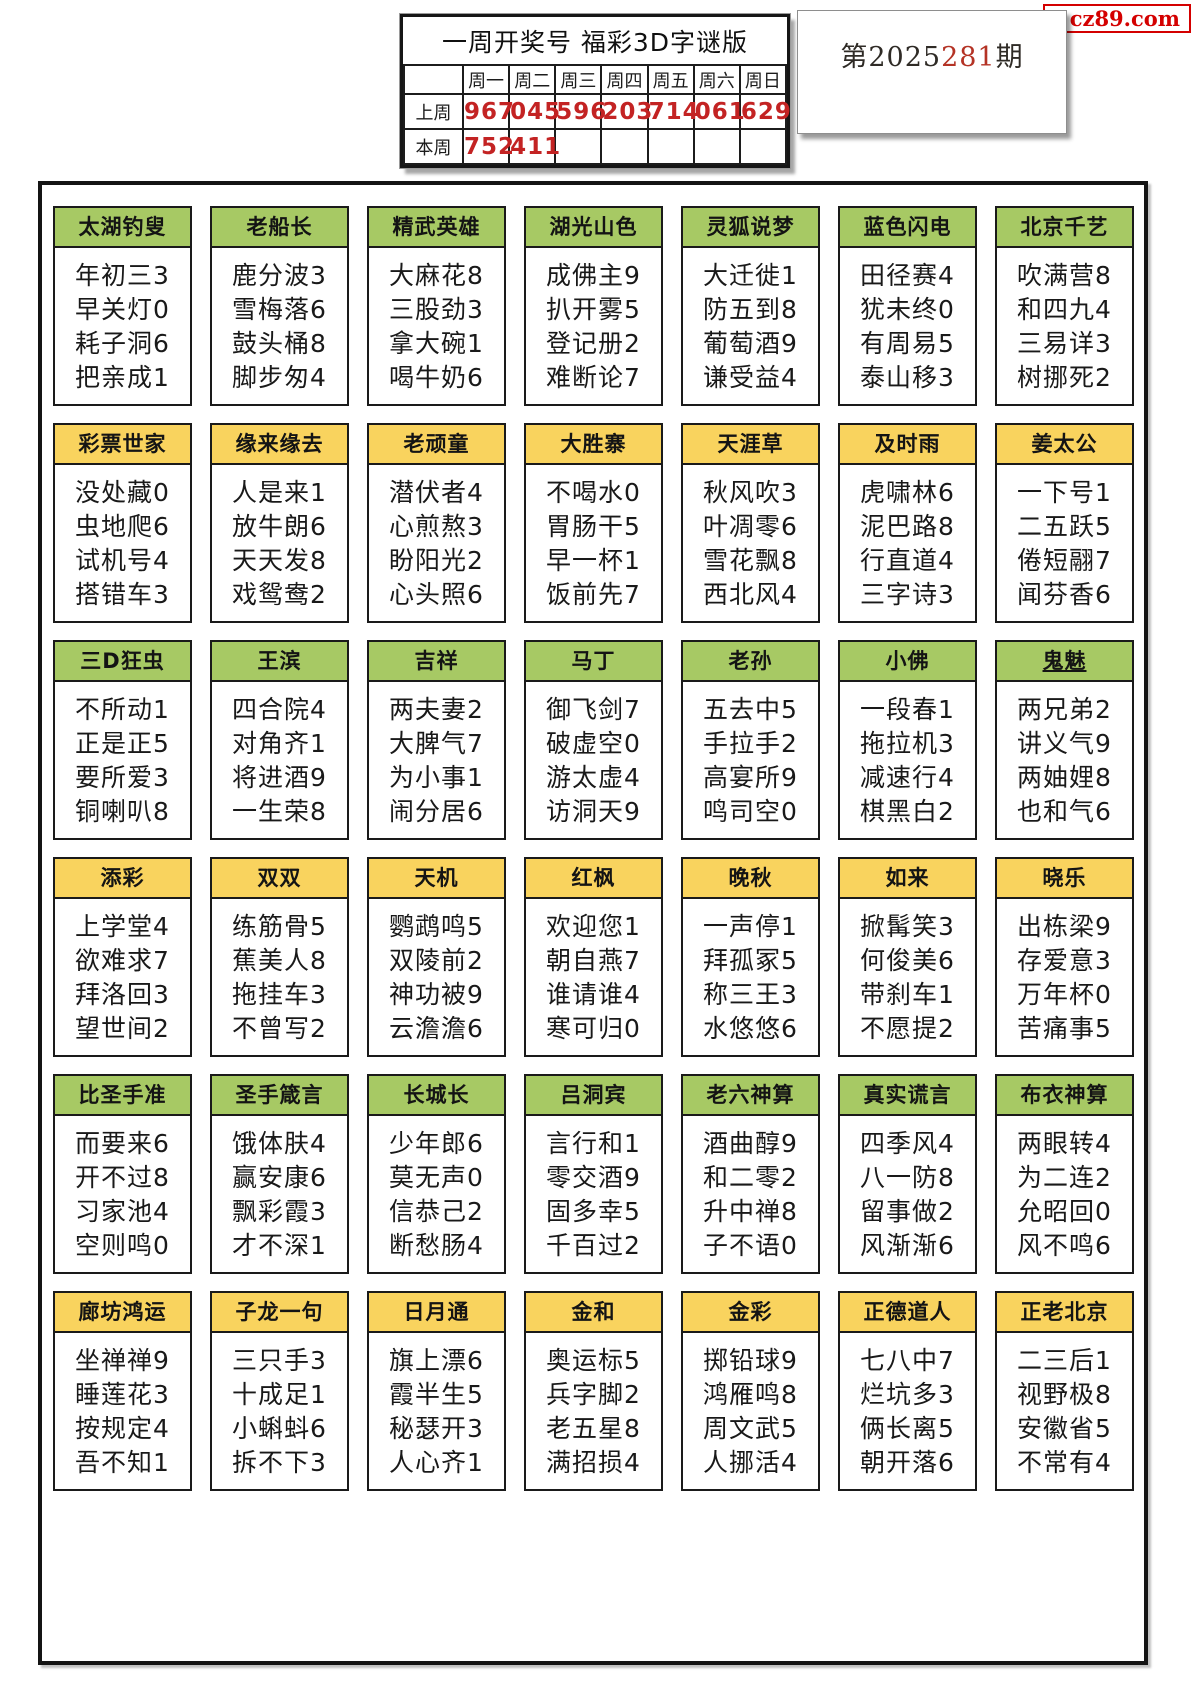 This screenshot has width=1194, height=1697. I want to click on riddle-card: 小佛 一段春1 拖拉机3 减速行4 棋黑白2, so click(907, 740).